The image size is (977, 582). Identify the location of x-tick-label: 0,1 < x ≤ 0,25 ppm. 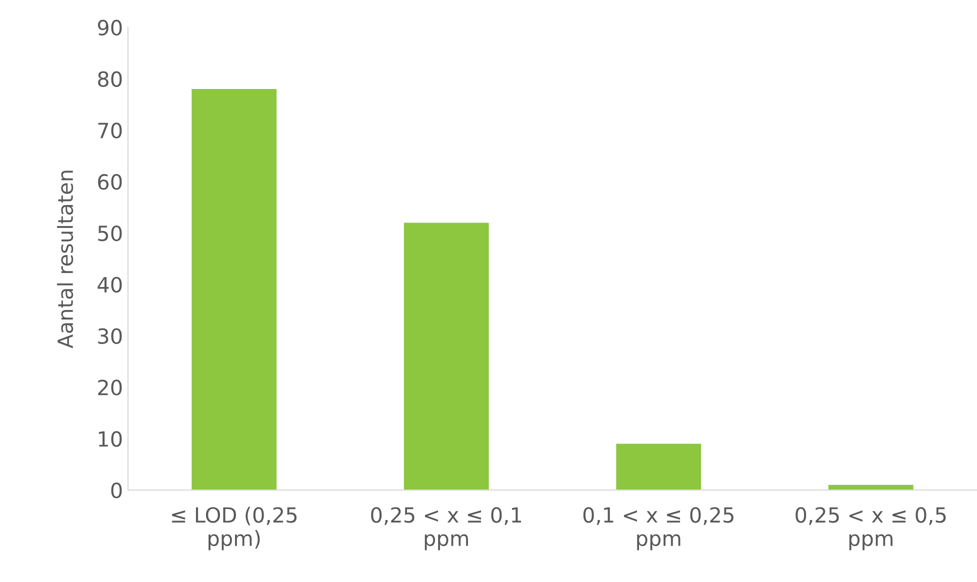
(658, 528).